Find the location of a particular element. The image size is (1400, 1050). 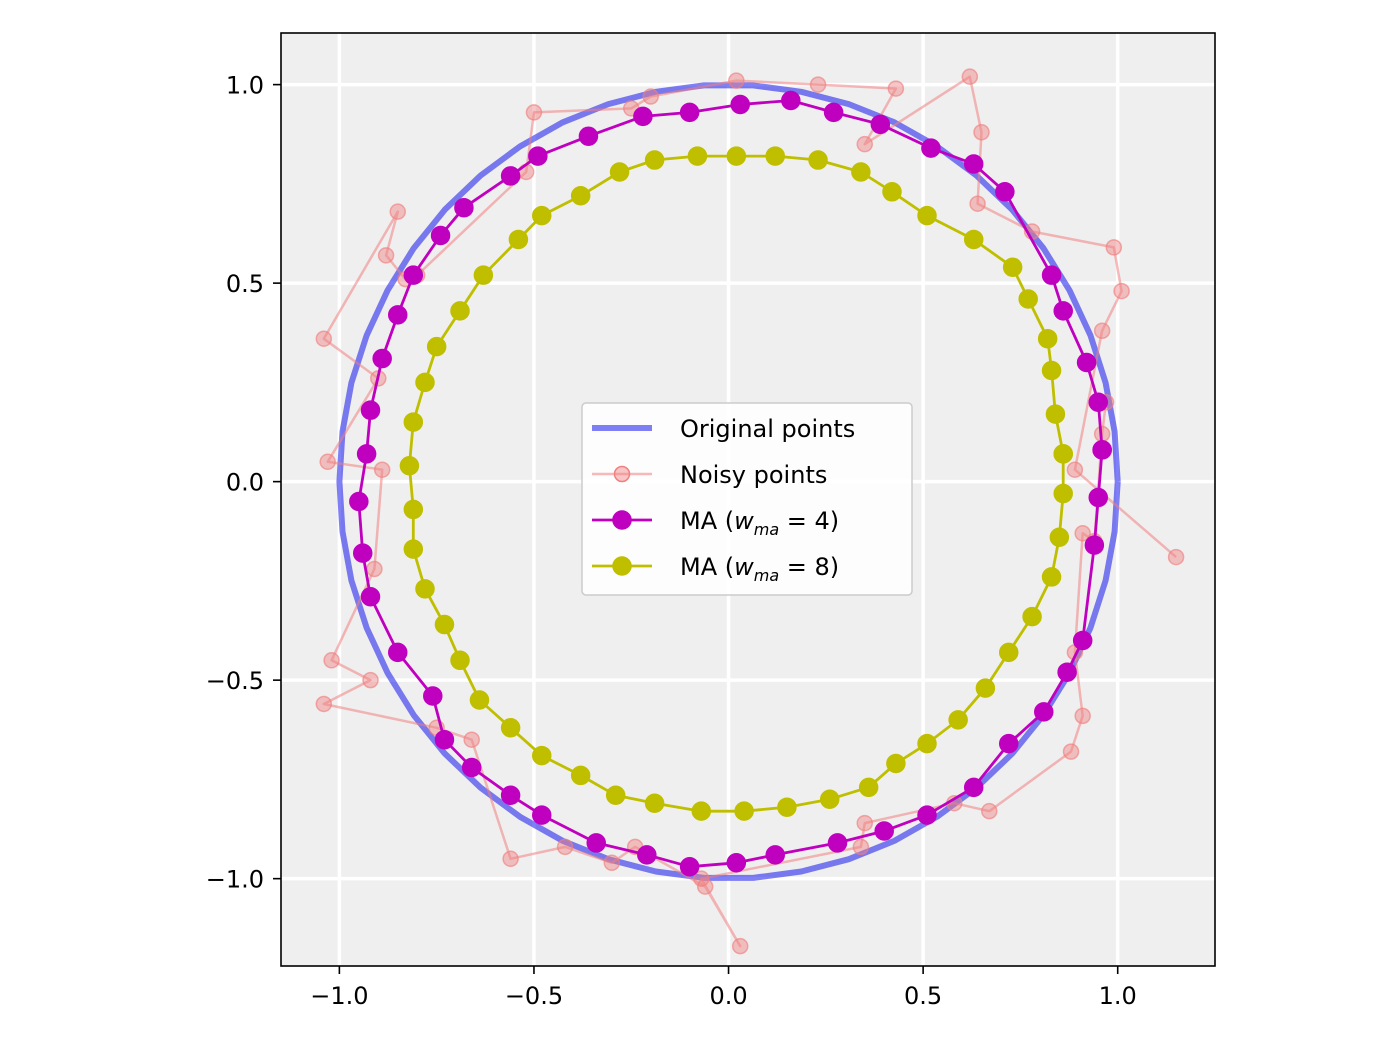

legend-swatch-marker is located at coordinates (622, 474).